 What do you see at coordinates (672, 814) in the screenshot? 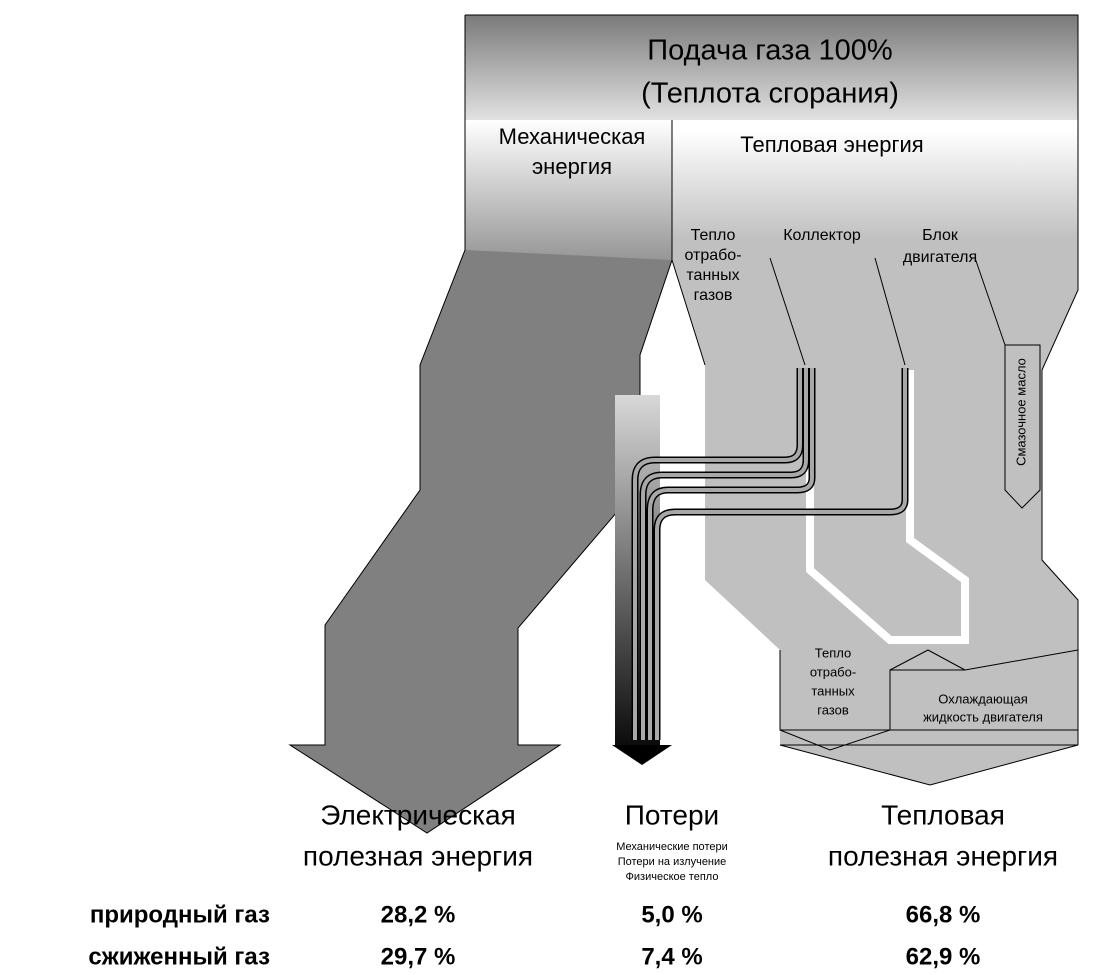
I see `output-label: Потери` at bounding box center [672, 814].